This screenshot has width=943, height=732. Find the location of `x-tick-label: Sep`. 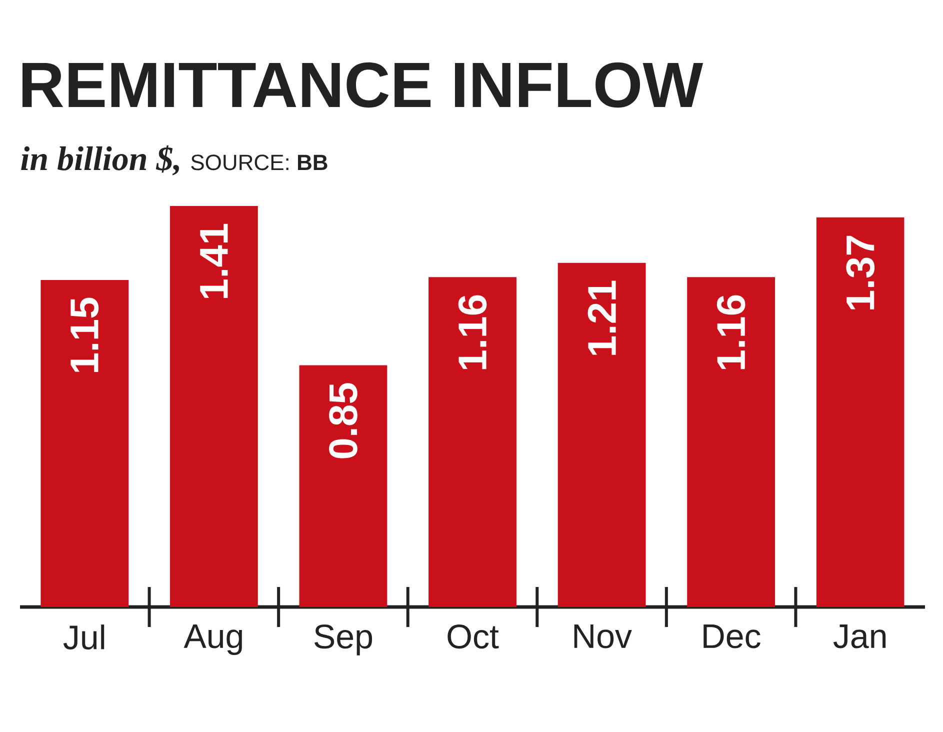

x-tick-label: Sep is located at coordinates (343, 640).